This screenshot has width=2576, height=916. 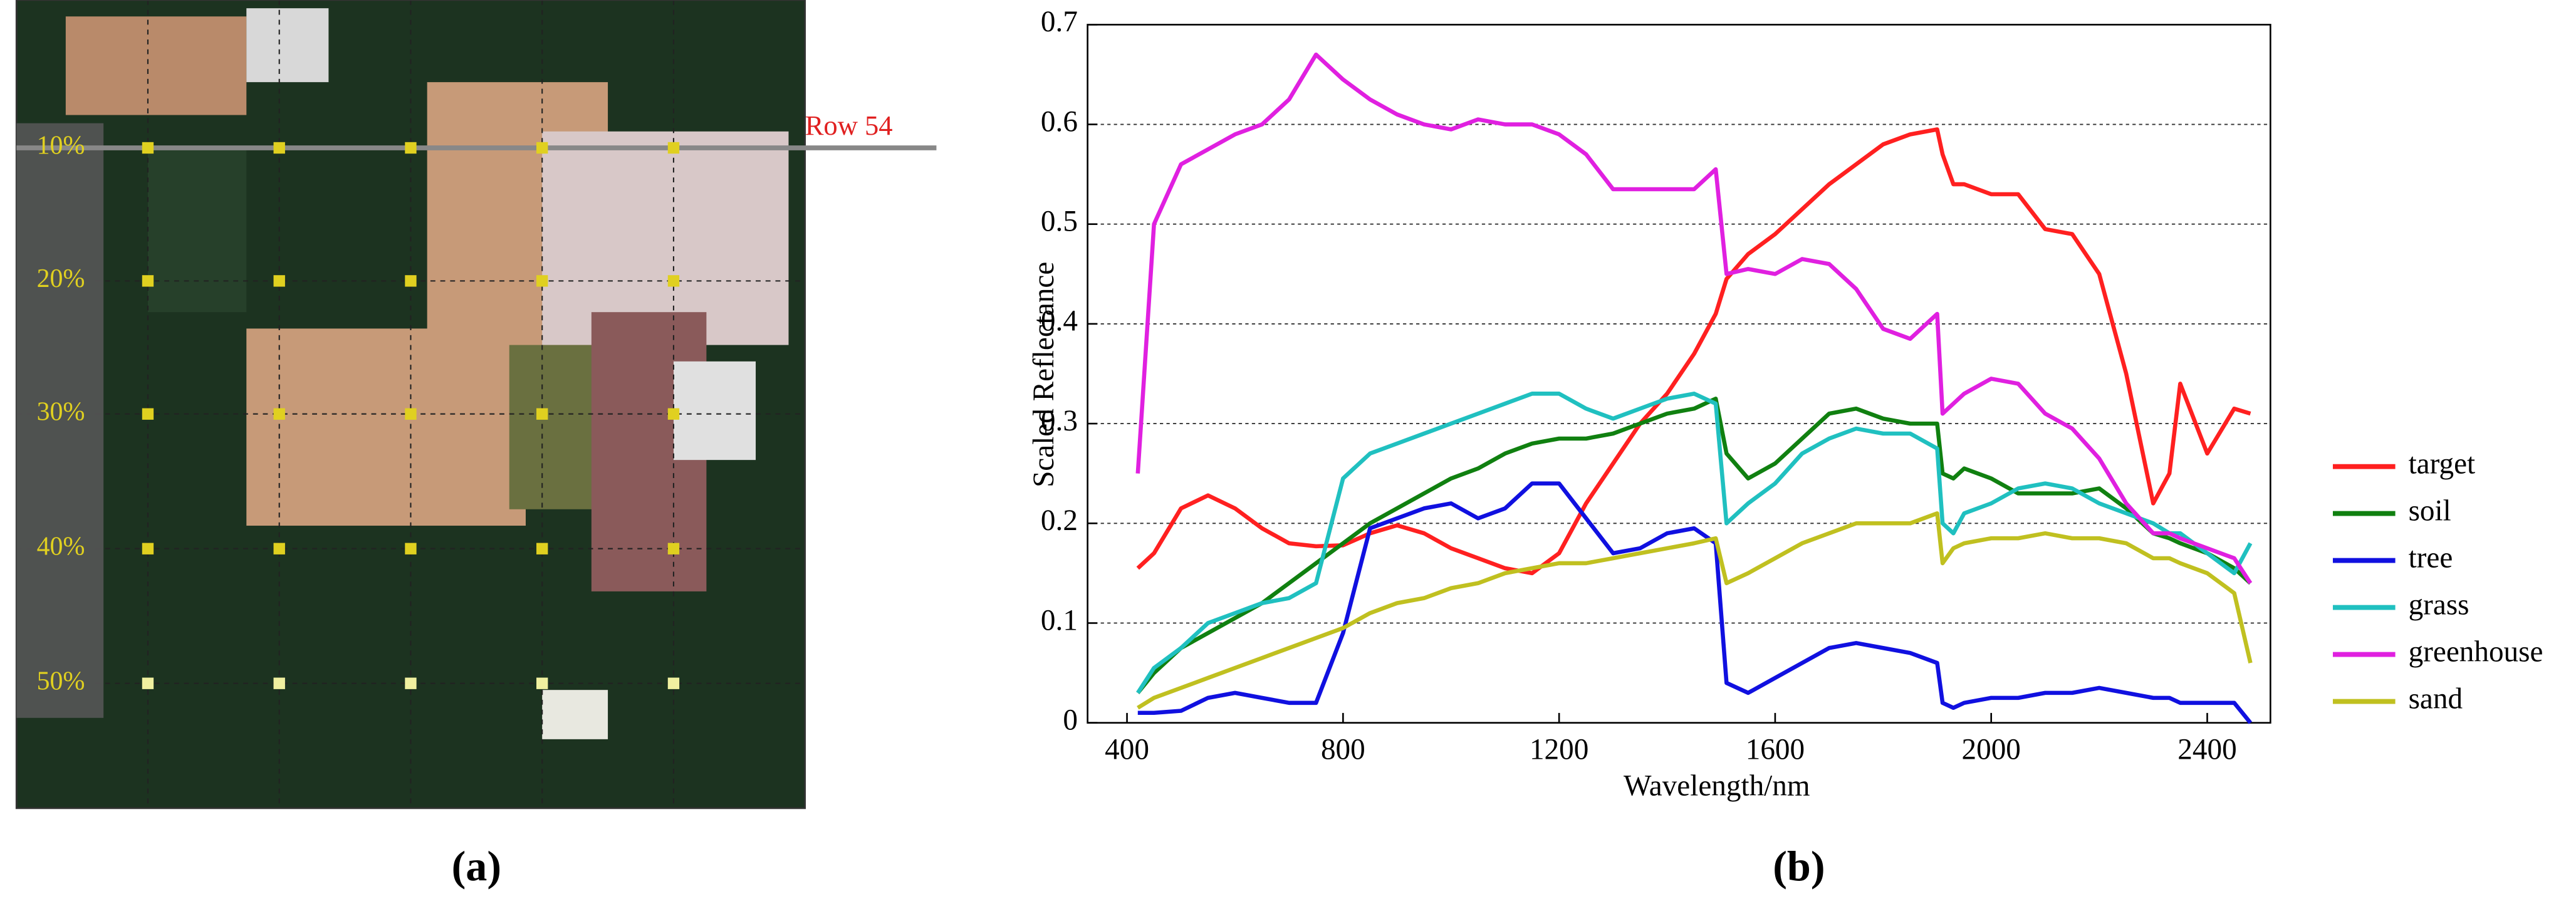 What do you see at coordinates (1059, 520) in the screenshot?
I see `y-tick-label: 0.2` at bounding box center [1059, 520].